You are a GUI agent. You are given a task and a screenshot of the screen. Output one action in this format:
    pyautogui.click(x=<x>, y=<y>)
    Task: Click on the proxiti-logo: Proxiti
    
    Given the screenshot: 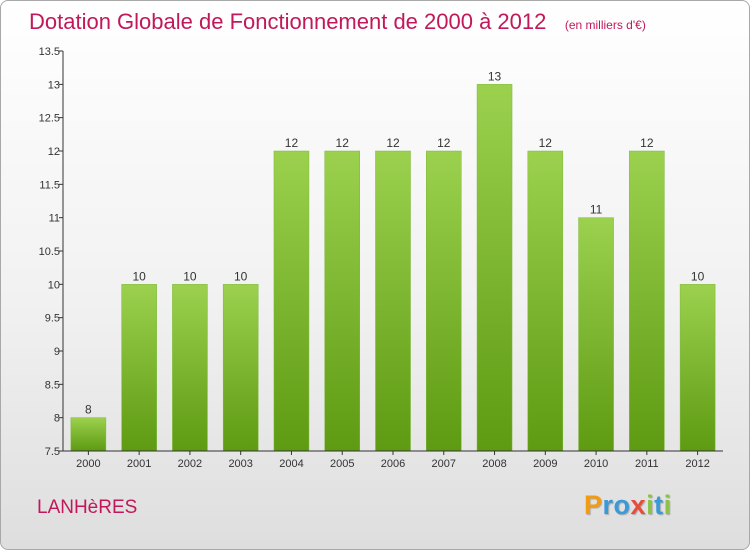 What is the action you would take?
    pyautogui.click(x=628, y=505)
    